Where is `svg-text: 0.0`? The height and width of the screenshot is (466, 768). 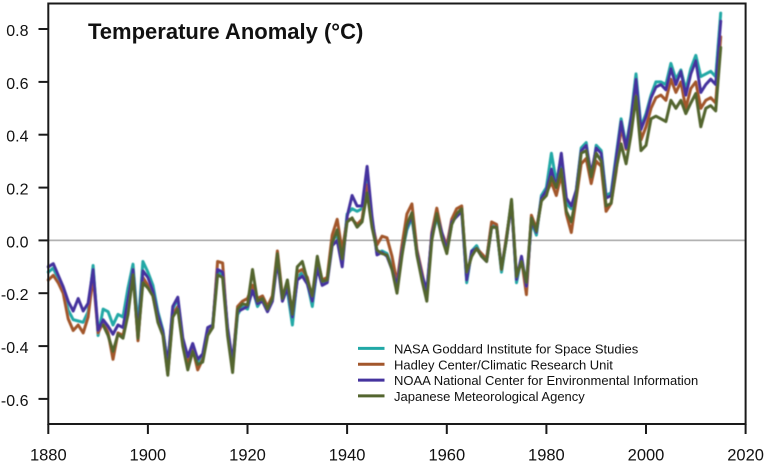
svg-text: 0.0 is located at coordinates (17, 242).